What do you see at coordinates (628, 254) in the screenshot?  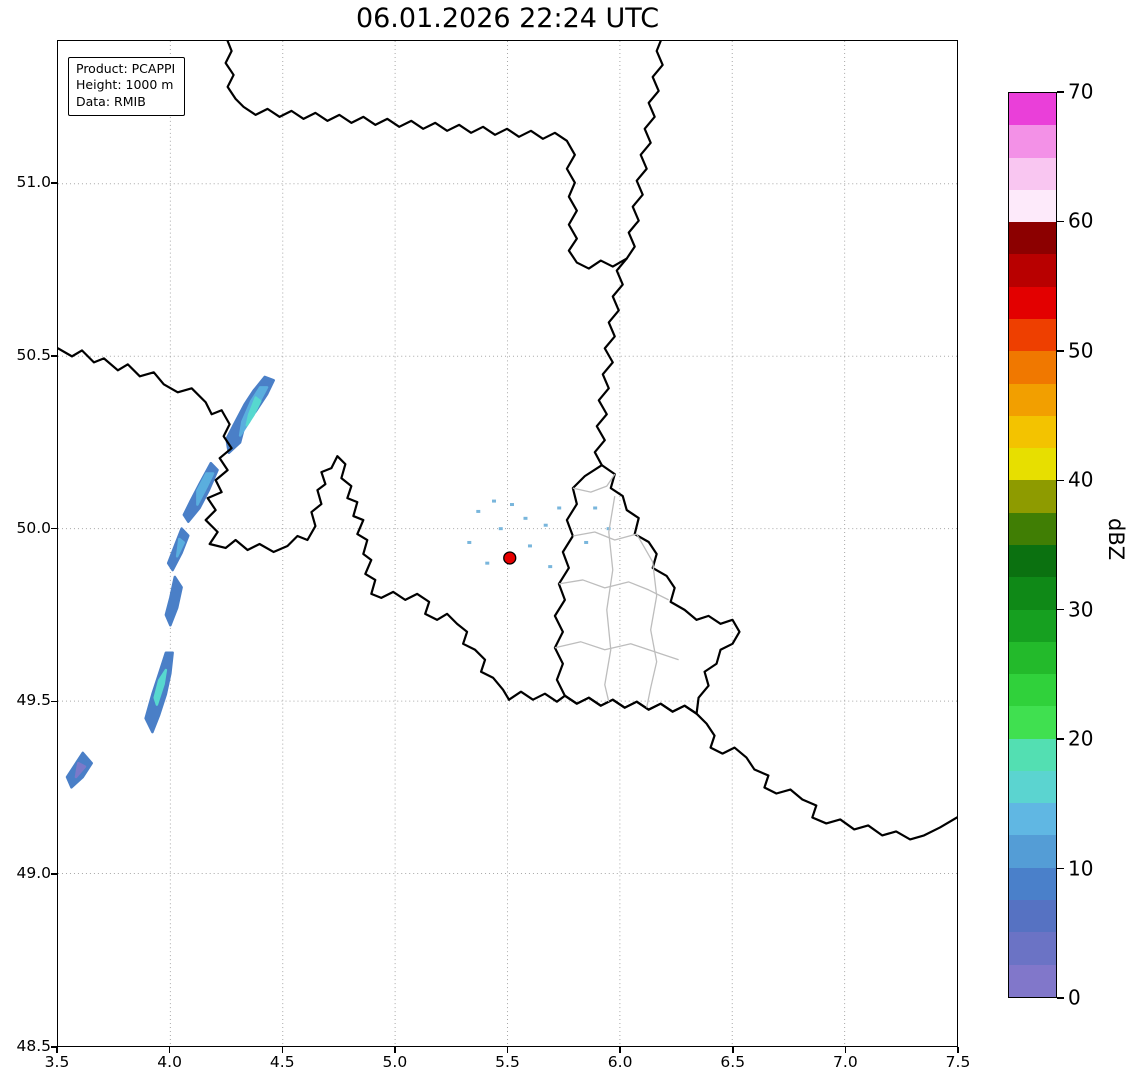 I see `border-belgium-germany` at bounding box center [628, 254].